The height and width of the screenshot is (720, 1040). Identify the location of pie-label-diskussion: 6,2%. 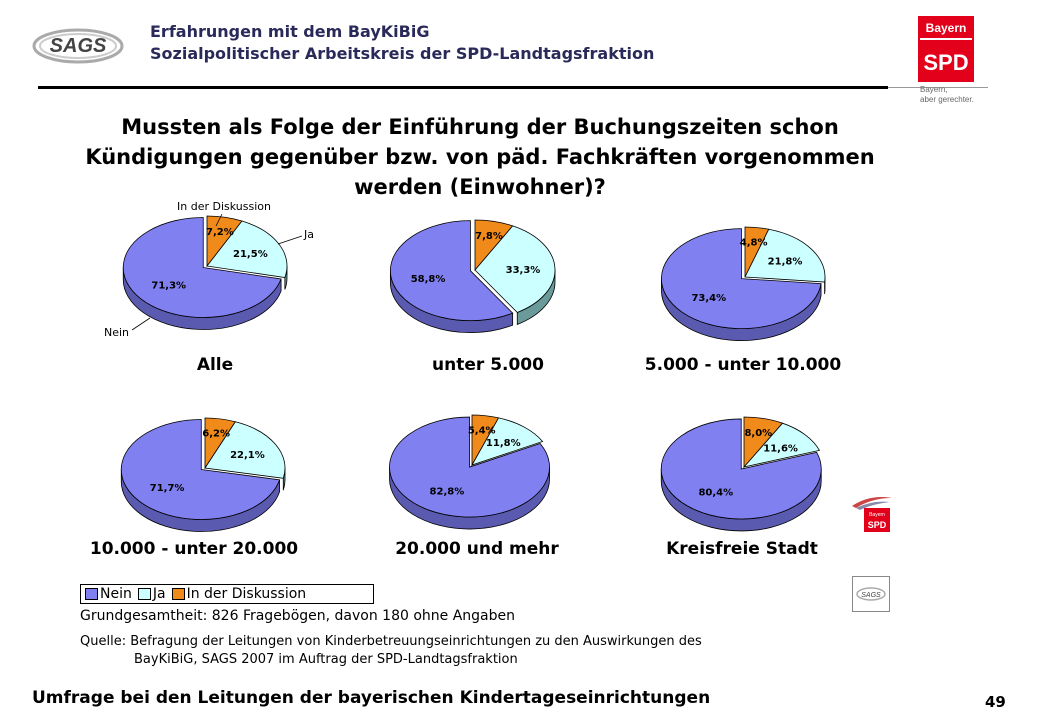
(216, 434).